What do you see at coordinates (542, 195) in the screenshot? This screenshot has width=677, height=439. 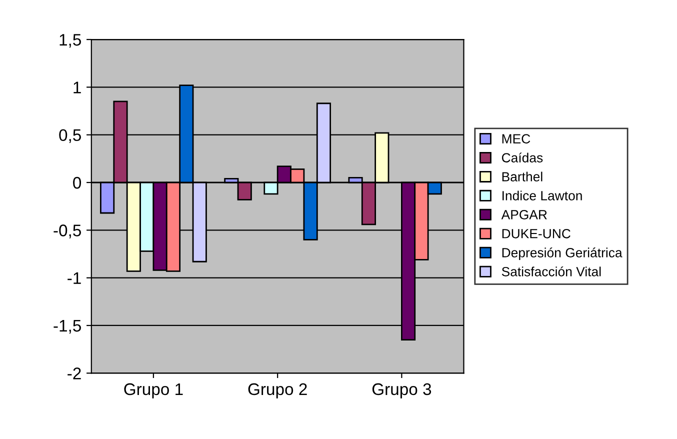 I see `legend-label: Indice Lawton` at bounding box center [542, 195].